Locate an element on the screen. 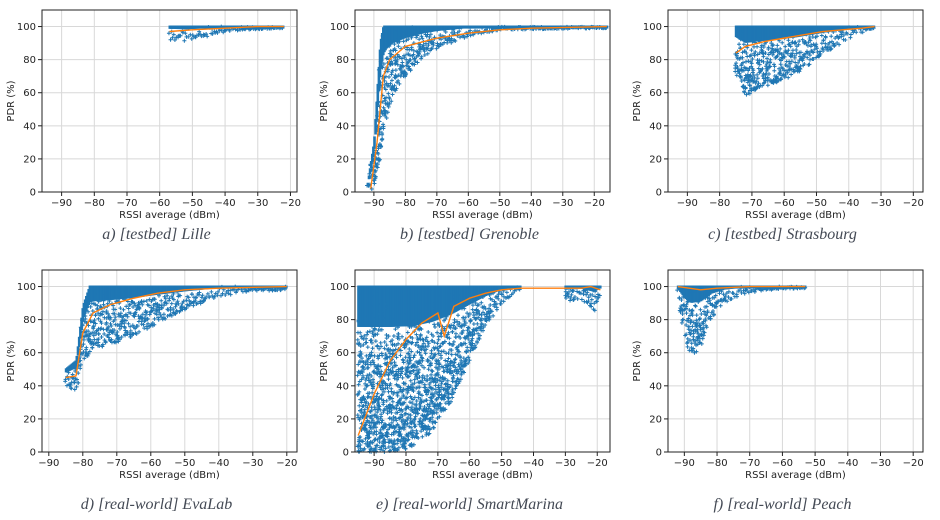 The height and width of the screenshot is (520, 940). y-tick-label: 0 is located at coordinates (659, 193).